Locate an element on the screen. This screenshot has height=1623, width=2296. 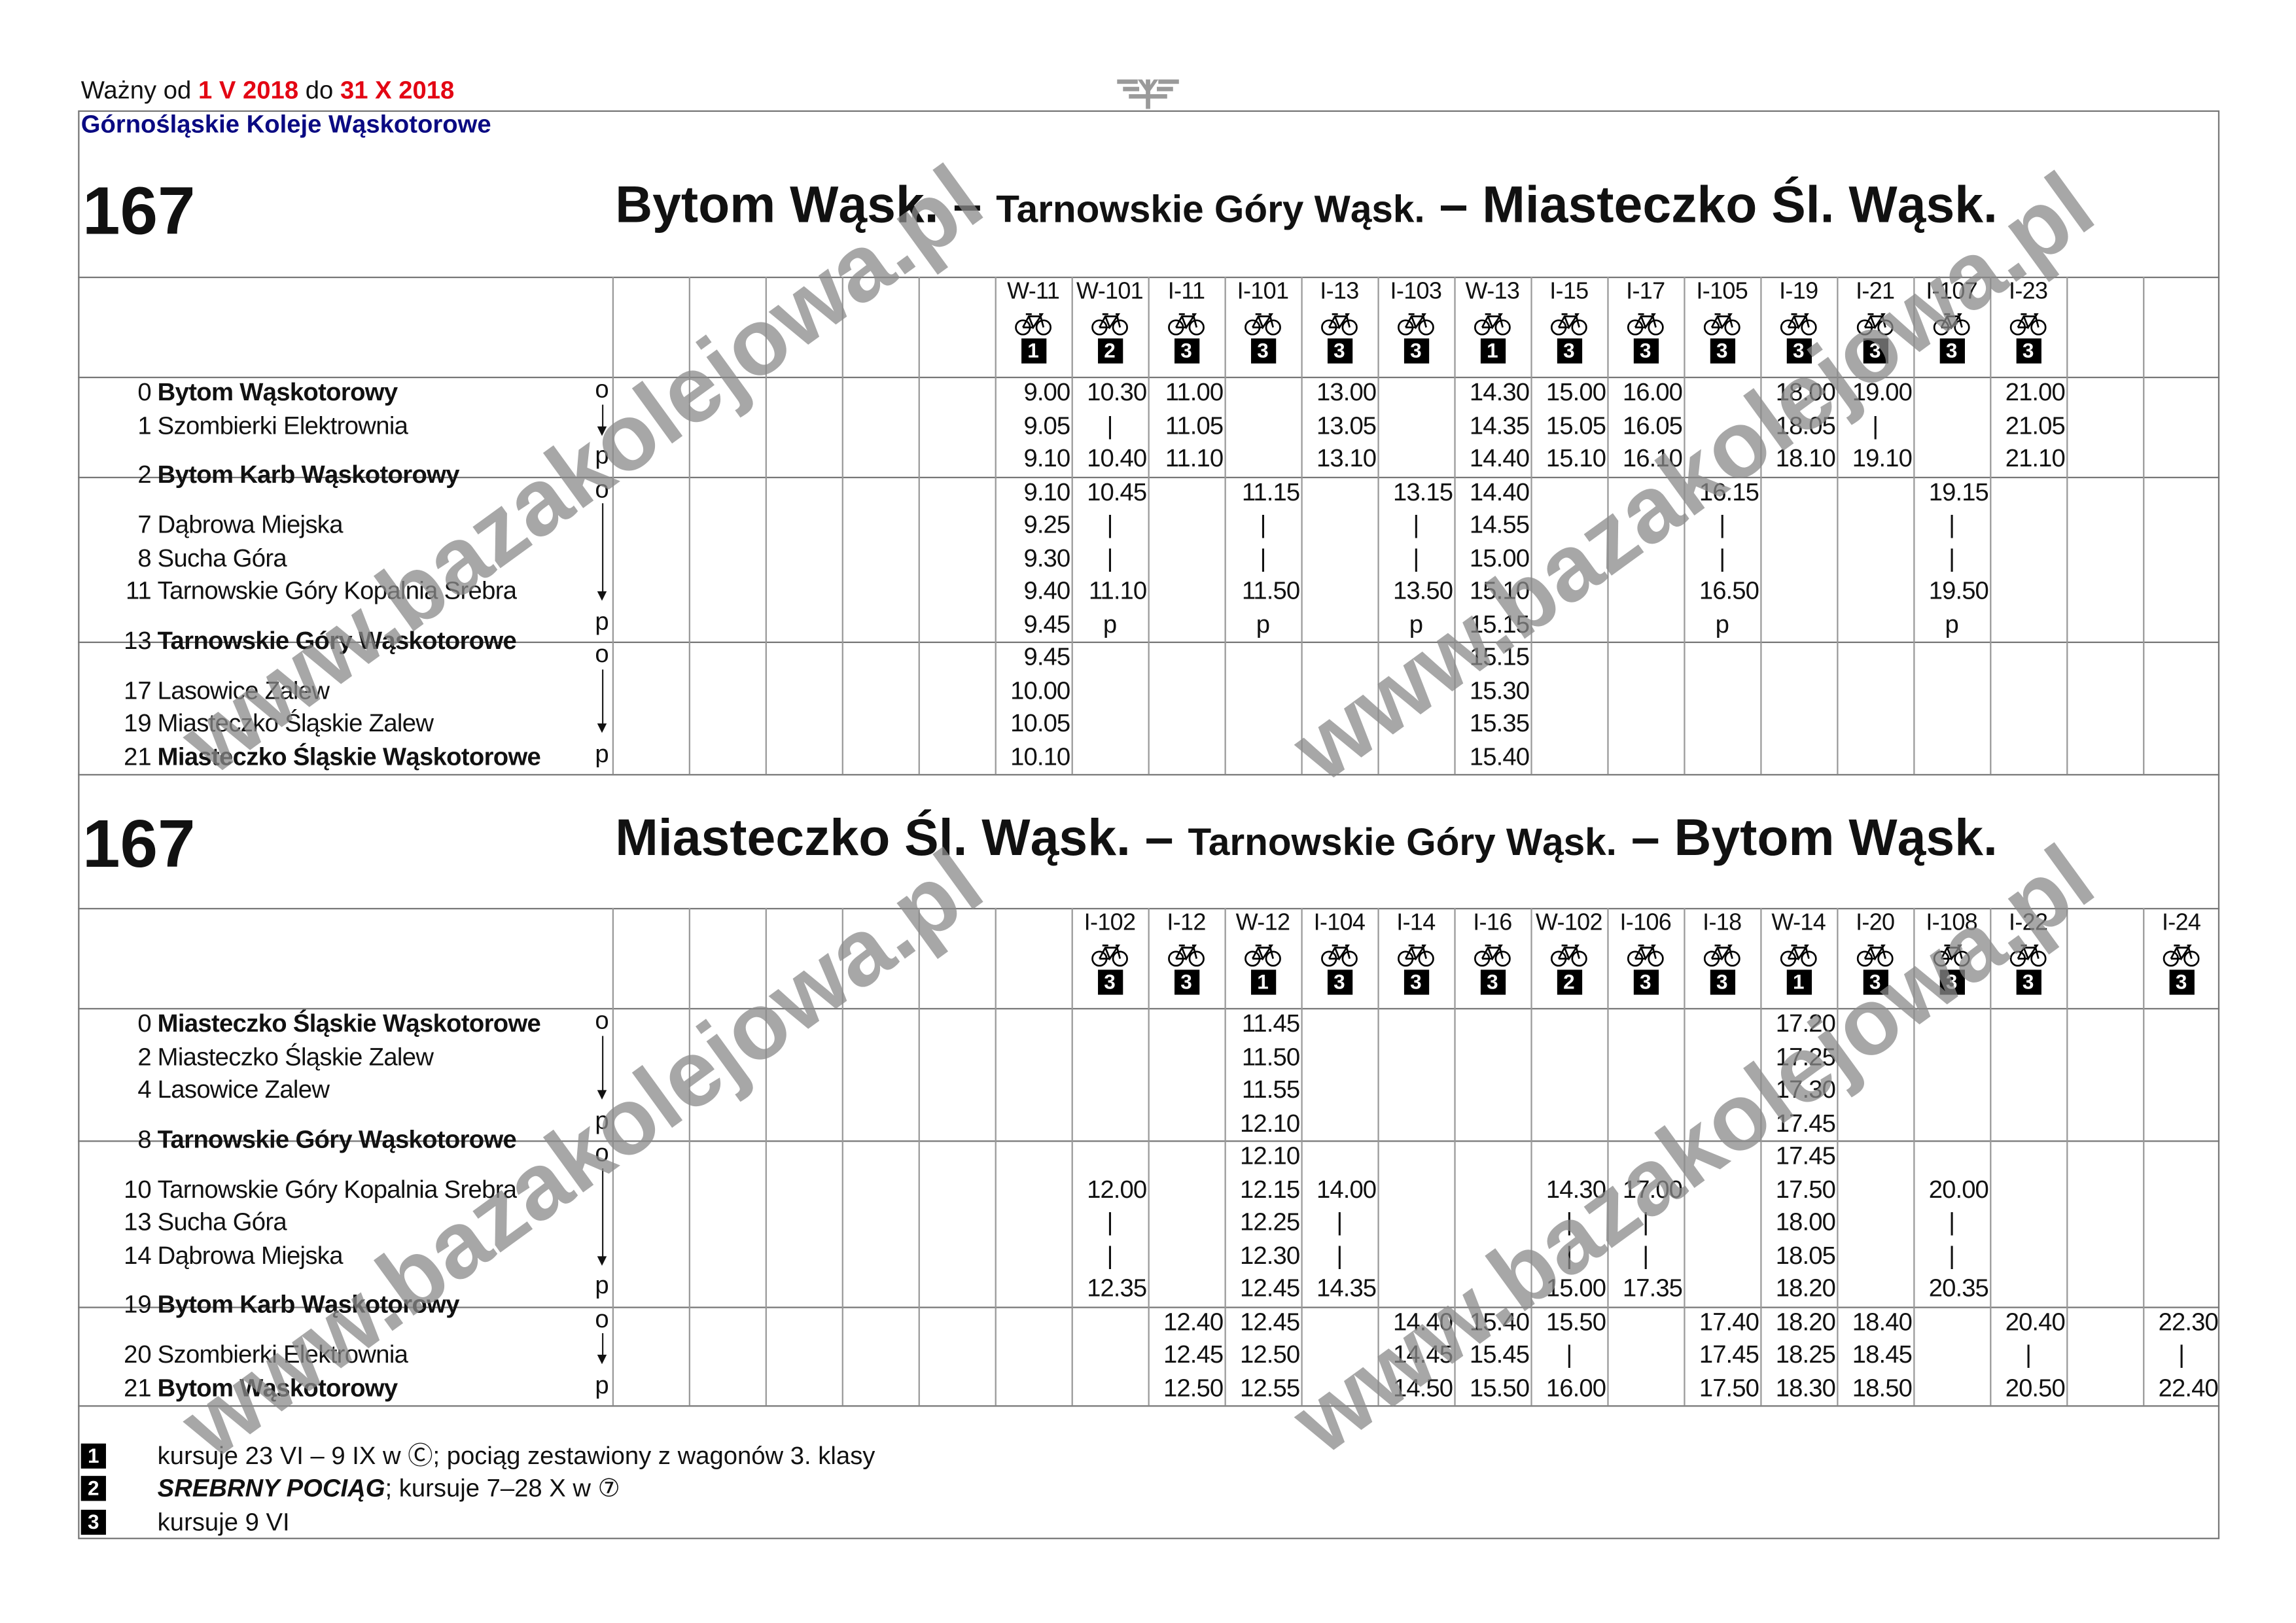
footnote-body: ; kursuje 7–28 X w ⑦ is located at coordinates (502, 1488).